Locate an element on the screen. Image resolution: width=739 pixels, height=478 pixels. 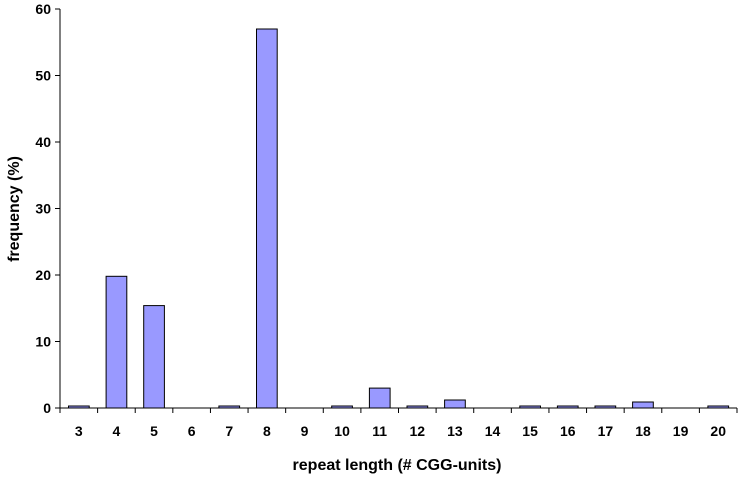
y-tick-label: 50 is located at coordinates (43, 76).